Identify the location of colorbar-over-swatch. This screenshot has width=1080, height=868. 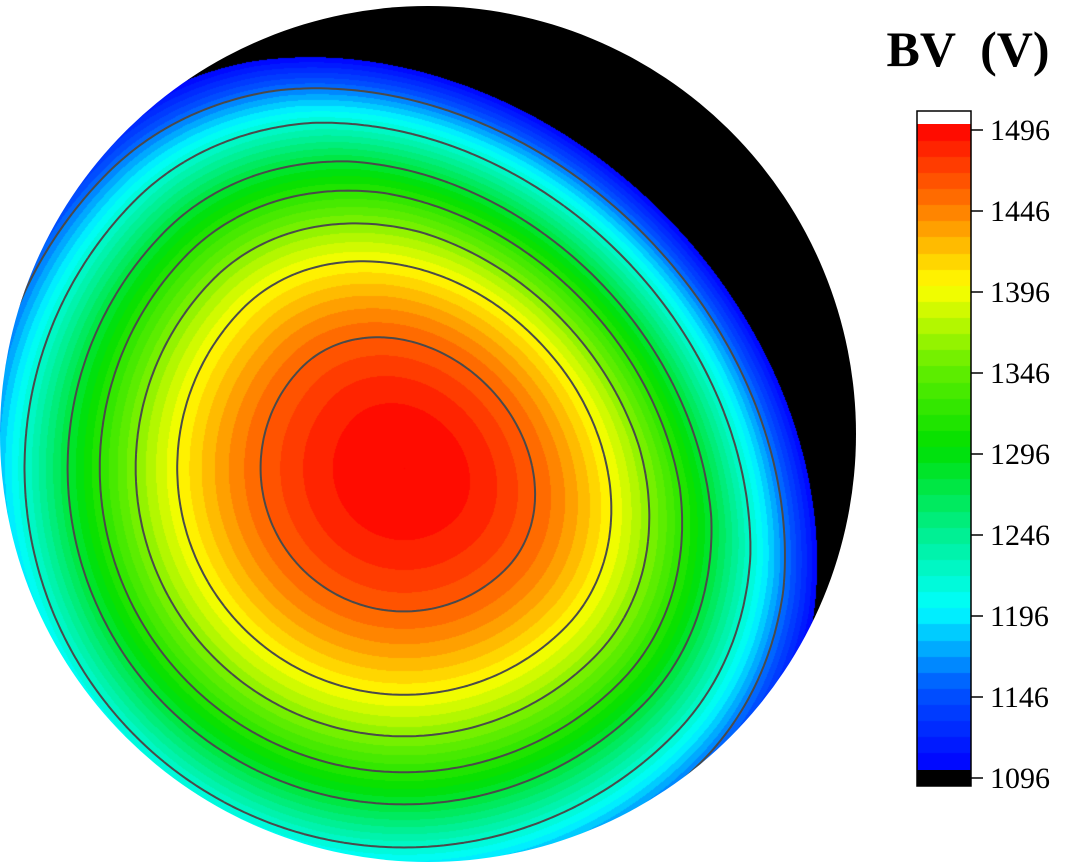
(944, 117).